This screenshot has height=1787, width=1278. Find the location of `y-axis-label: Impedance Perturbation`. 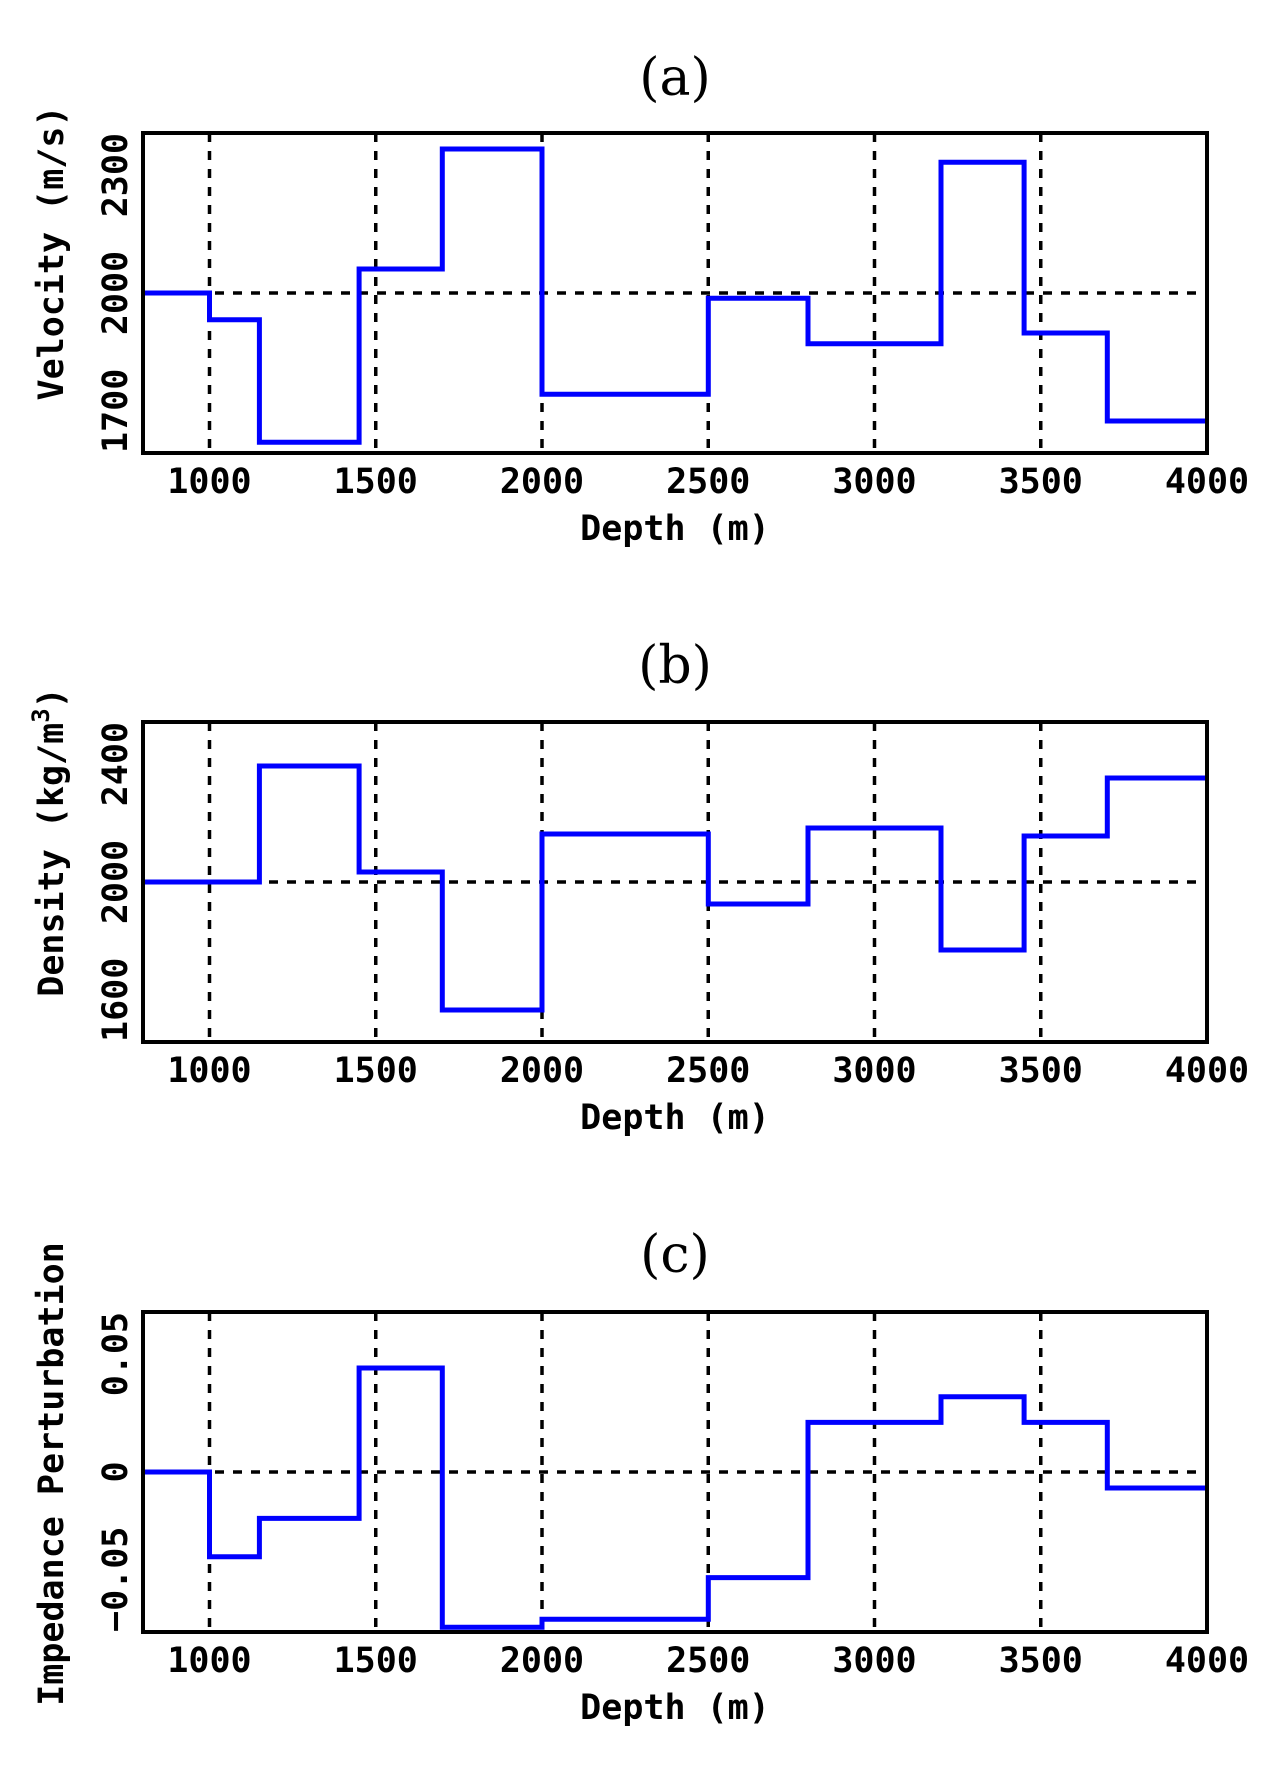

y-axis-label: Impedance Perturbation is located at coordinates (52, 1474).